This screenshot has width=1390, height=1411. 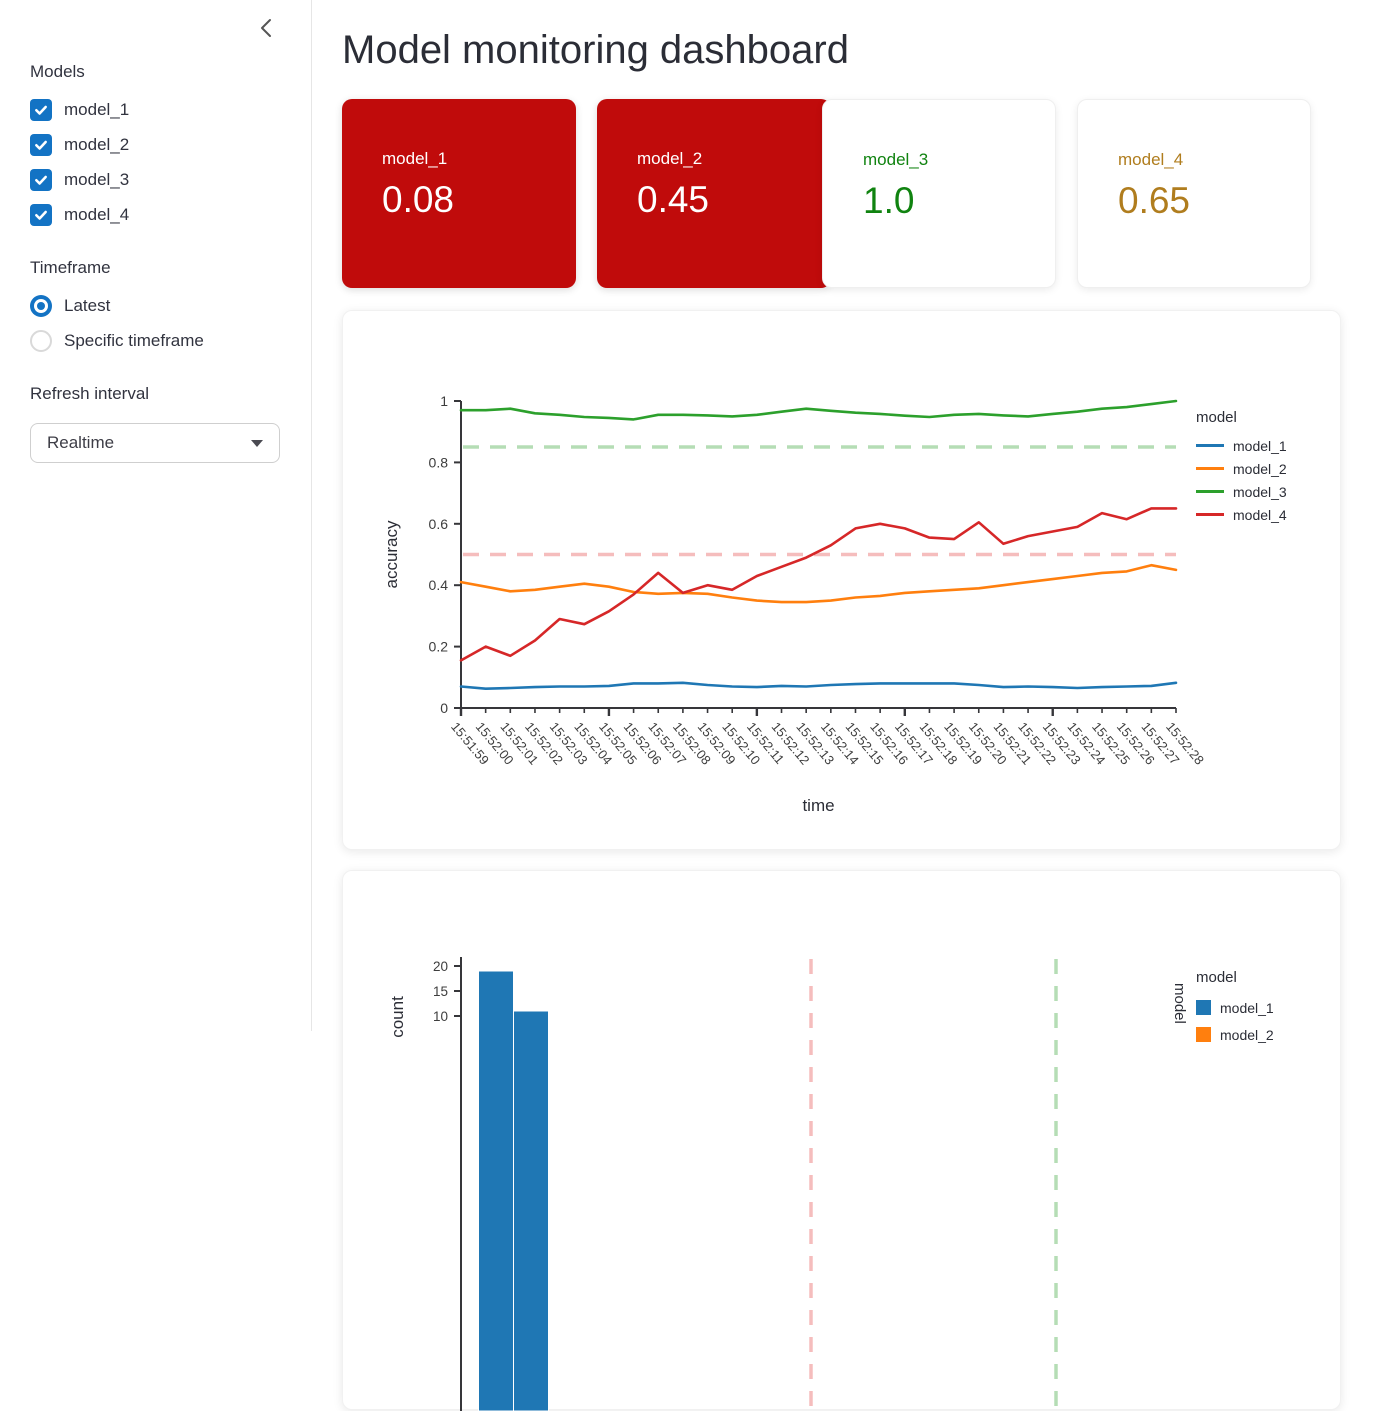 I want to click on svg-text: 1, so click(x=444, y=401).